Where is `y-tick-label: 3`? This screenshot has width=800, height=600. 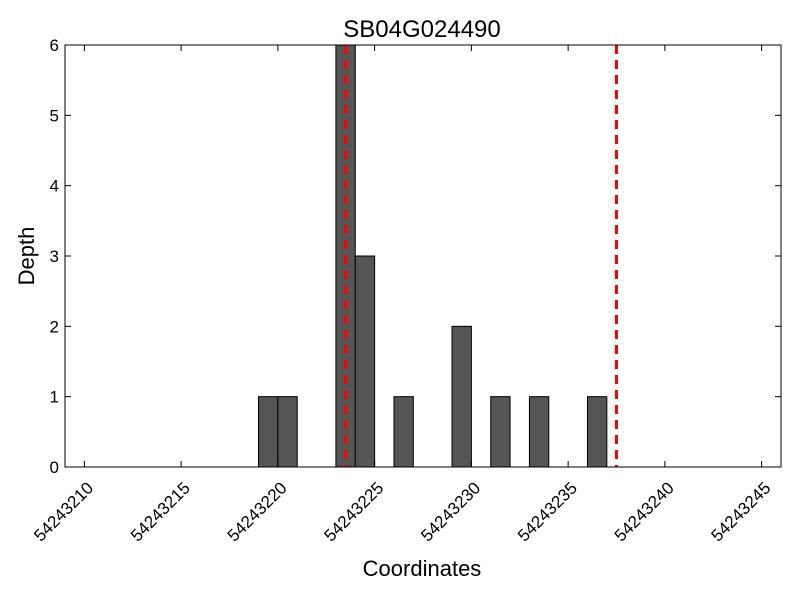 y-tick-label: 3 is located at coordinates (54, 256).